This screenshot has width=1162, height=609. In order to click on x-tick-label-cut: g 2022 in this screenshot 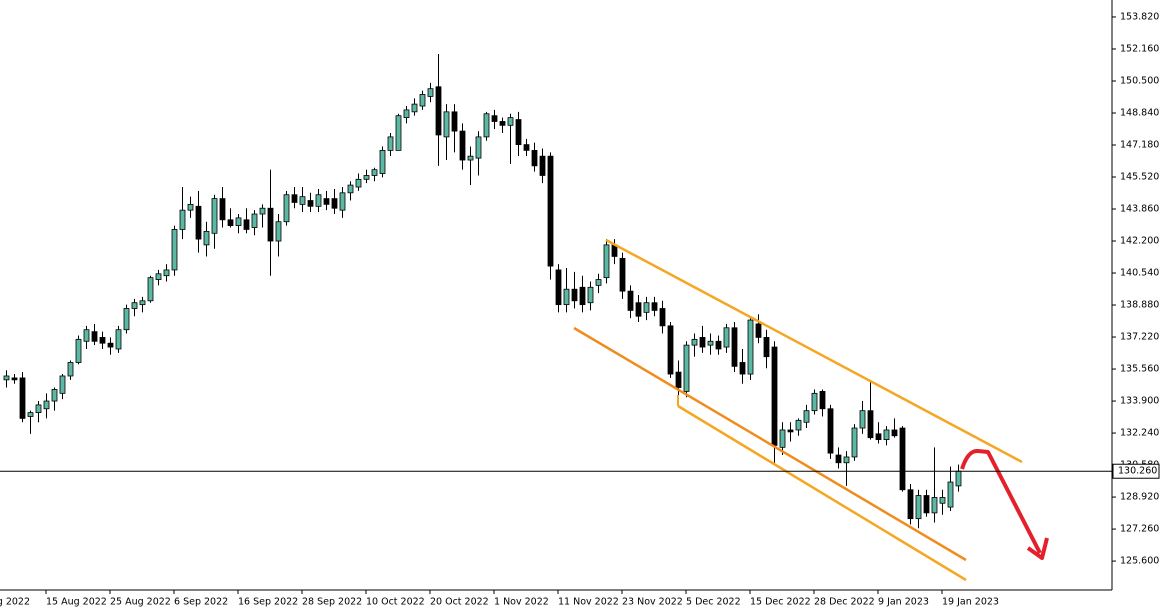, I will do `click(15, 602)`.